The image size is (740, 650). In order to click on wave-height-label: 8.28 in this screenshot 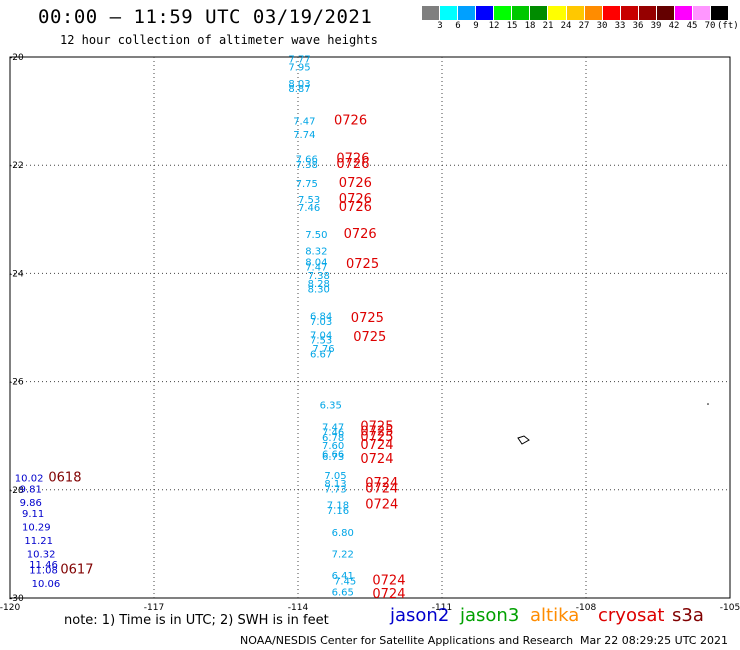, I will do `click(319, 284)`.